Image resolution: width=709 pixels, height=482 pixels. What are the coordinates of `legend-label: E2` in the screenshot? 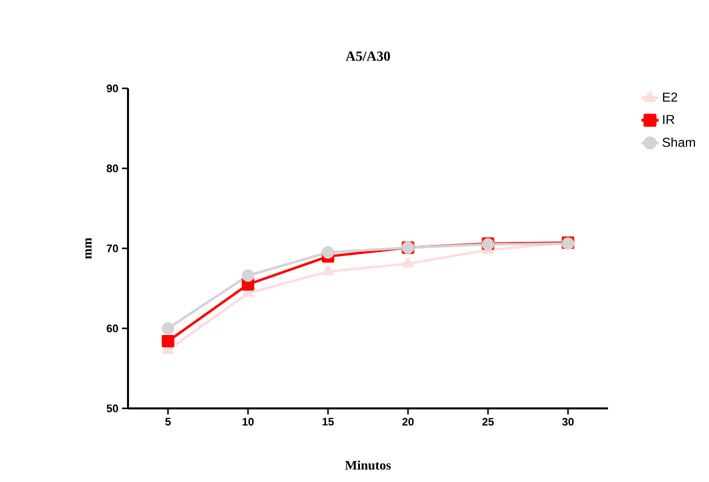 It's located at (670, 97).